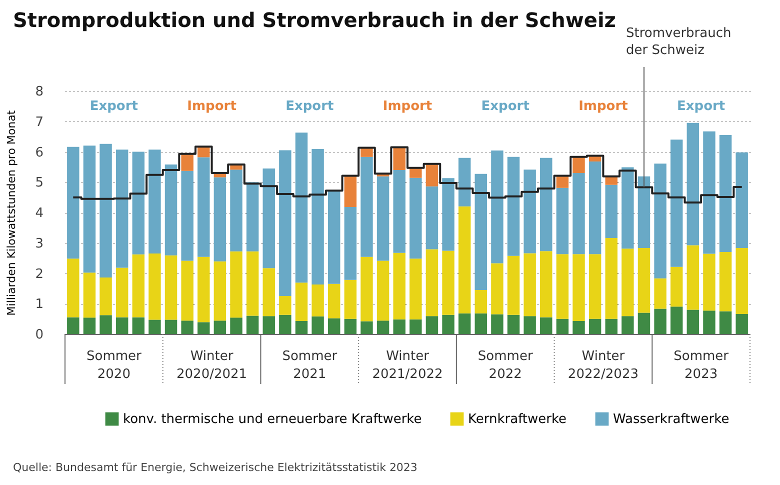  What do you see at coordinates (212, 365) in the screenshot?
I see `text: Winter 2020/2021` at bounding box center [212, 365].